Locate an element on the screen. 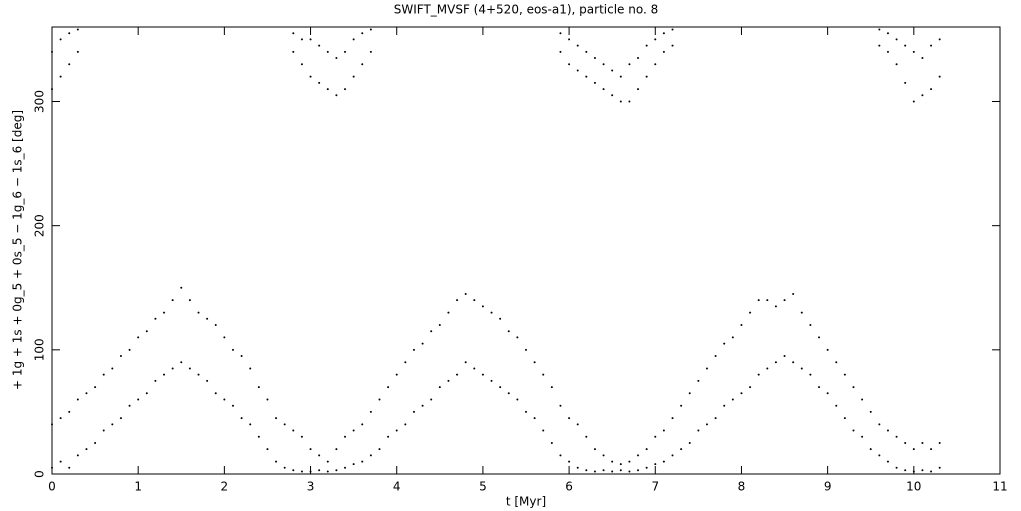  x-tick-label: 7 is located at coordinates (655, 487).